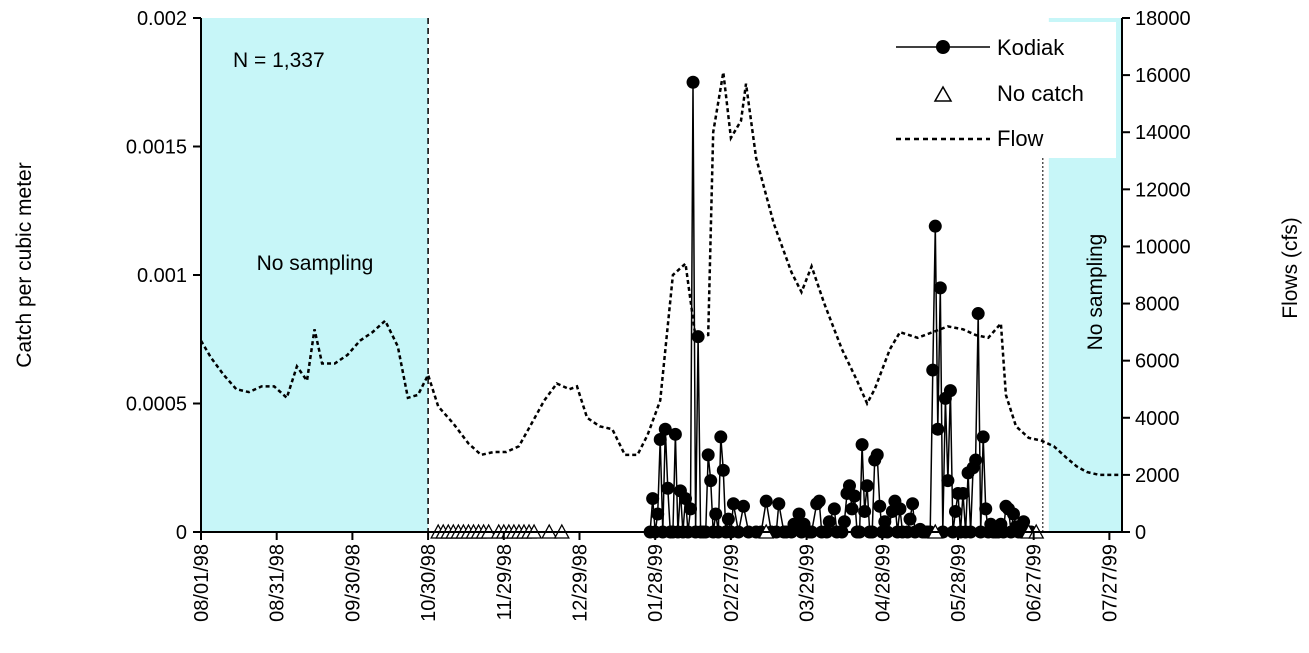 The width and height of the screenshot is (1309, 653). What do you see at coordinates (1140, 533) in the screenshot?
I see `y2-tick-label-0: 0` at bounding box center [1140, 533].